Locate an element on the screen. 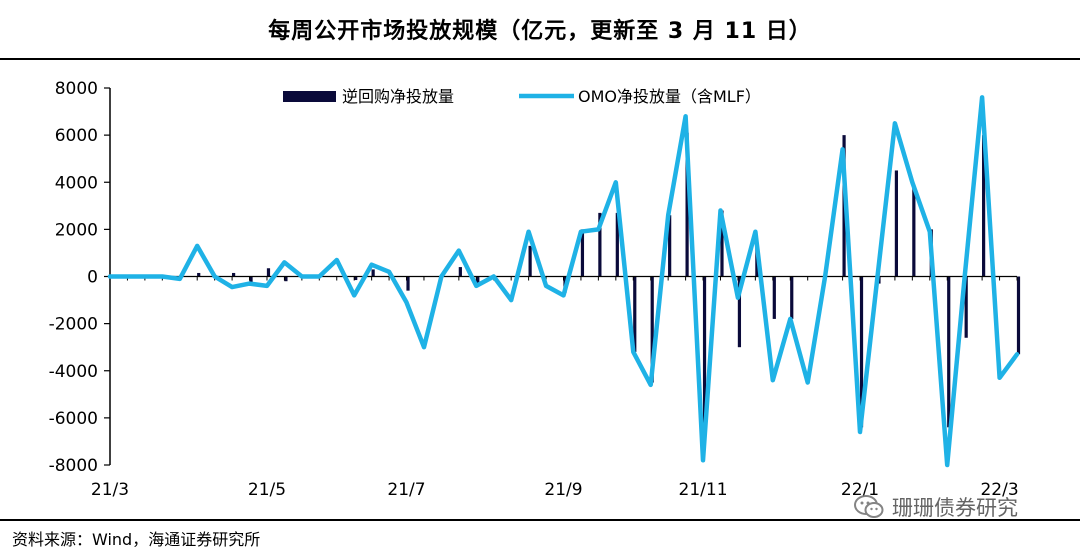  y-tick-label: -4000 is located at coordinates (73, 372).